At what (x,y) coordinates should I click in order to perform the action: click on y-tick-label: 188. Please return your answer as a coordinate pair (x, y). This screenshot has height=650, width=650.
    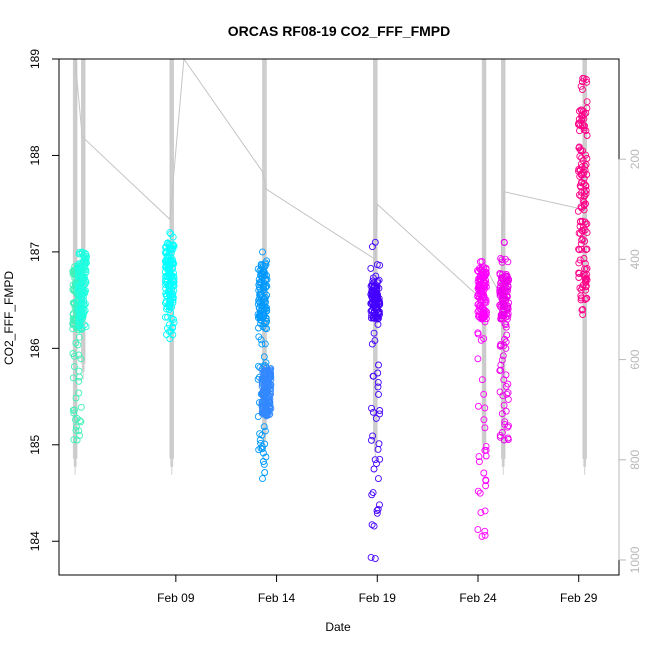
    Looking at the image, I should click on (35, 155).